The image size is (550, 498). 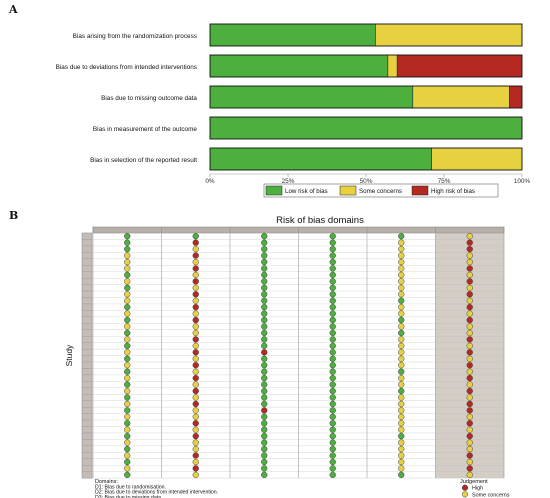 I want to click on legend-label: Some concerns, so click(x=380, y=191).